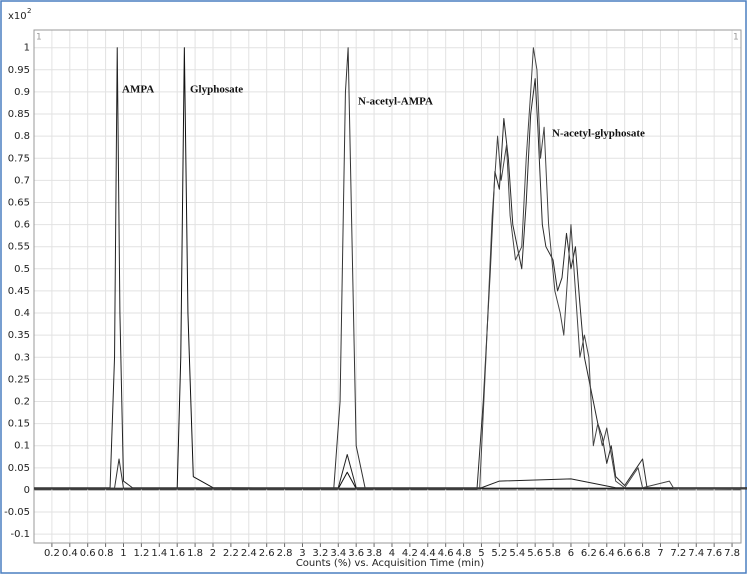 This screenshot has height=574, width=747. What do you see at coordinates (535, 553) in the screenshot?
I see `x-tick-label: 5.6` at bounding box center [535, 553].